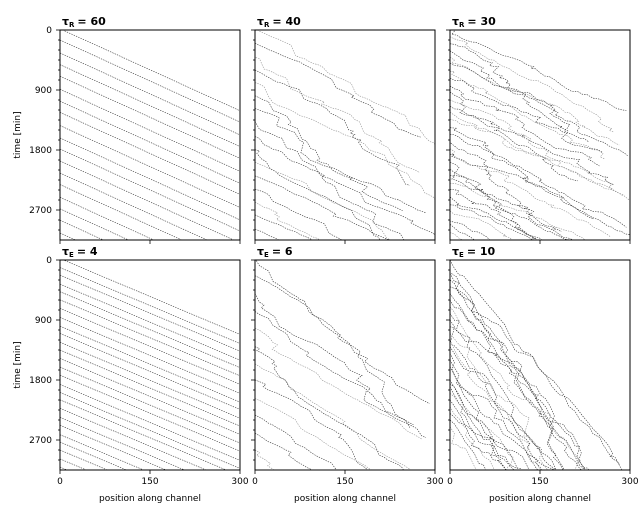 The height and width of the screenshot is (520, 640). What do you see at coordinates (80, 252) in the screenshot?
I see `panel-title: τE = 4` at bounding box center [80, 252].